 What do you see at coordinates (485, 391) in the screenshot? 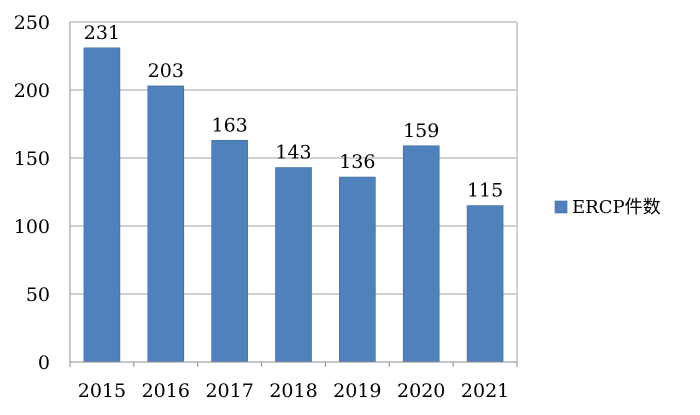
I see `x-tick-label-2021: 2021` at bounding box center [485, 391].